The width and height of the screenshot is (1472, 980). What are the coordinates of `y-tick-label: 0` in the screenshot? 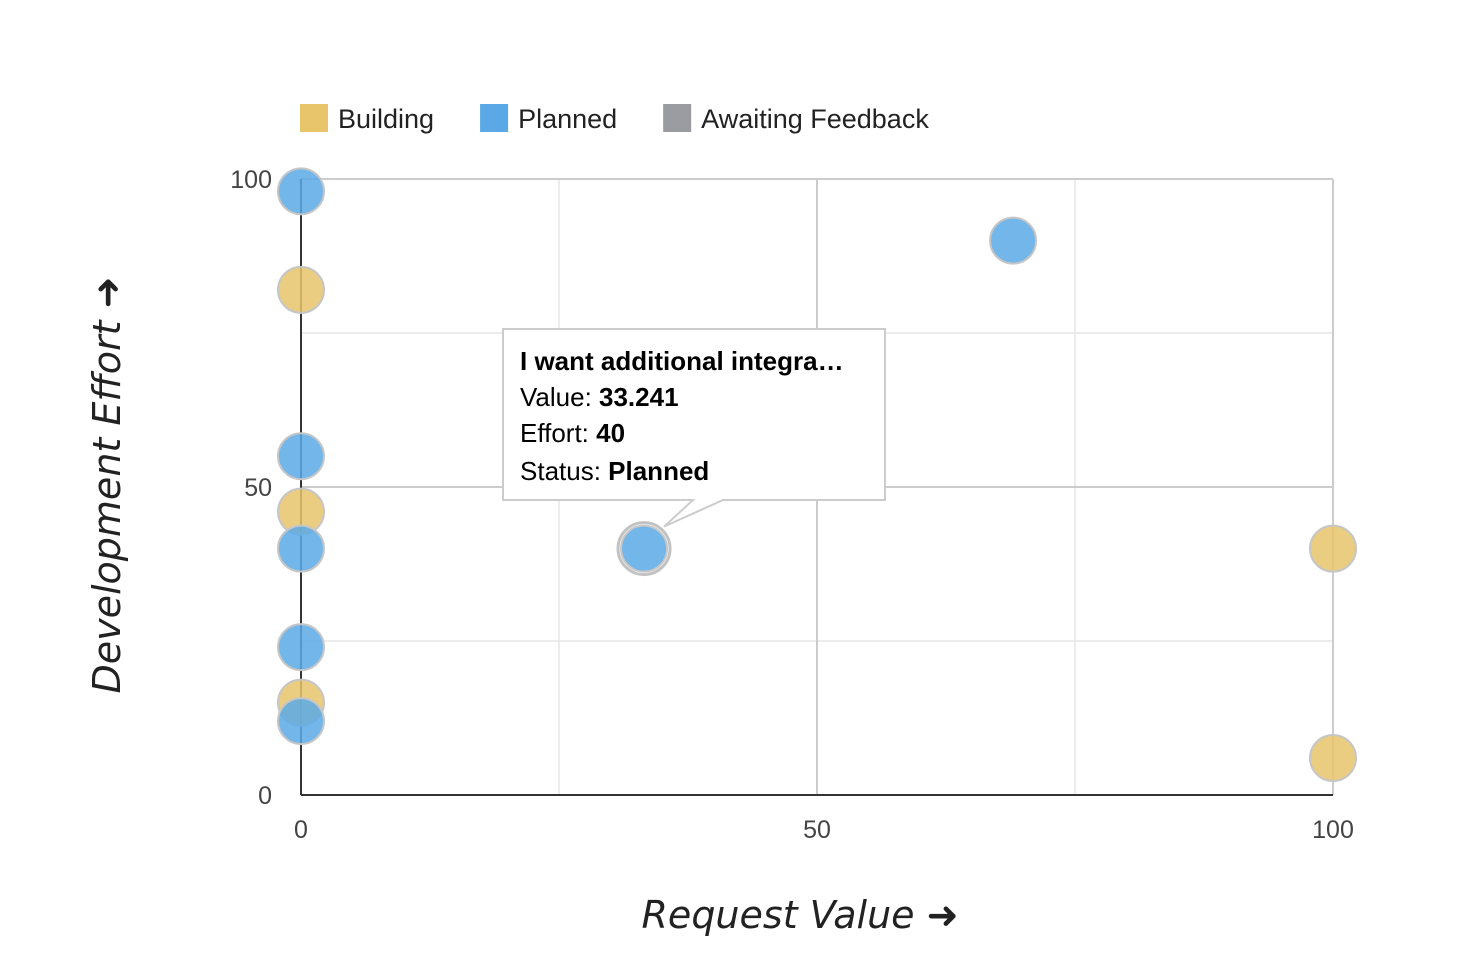 It's located at (265, 796).